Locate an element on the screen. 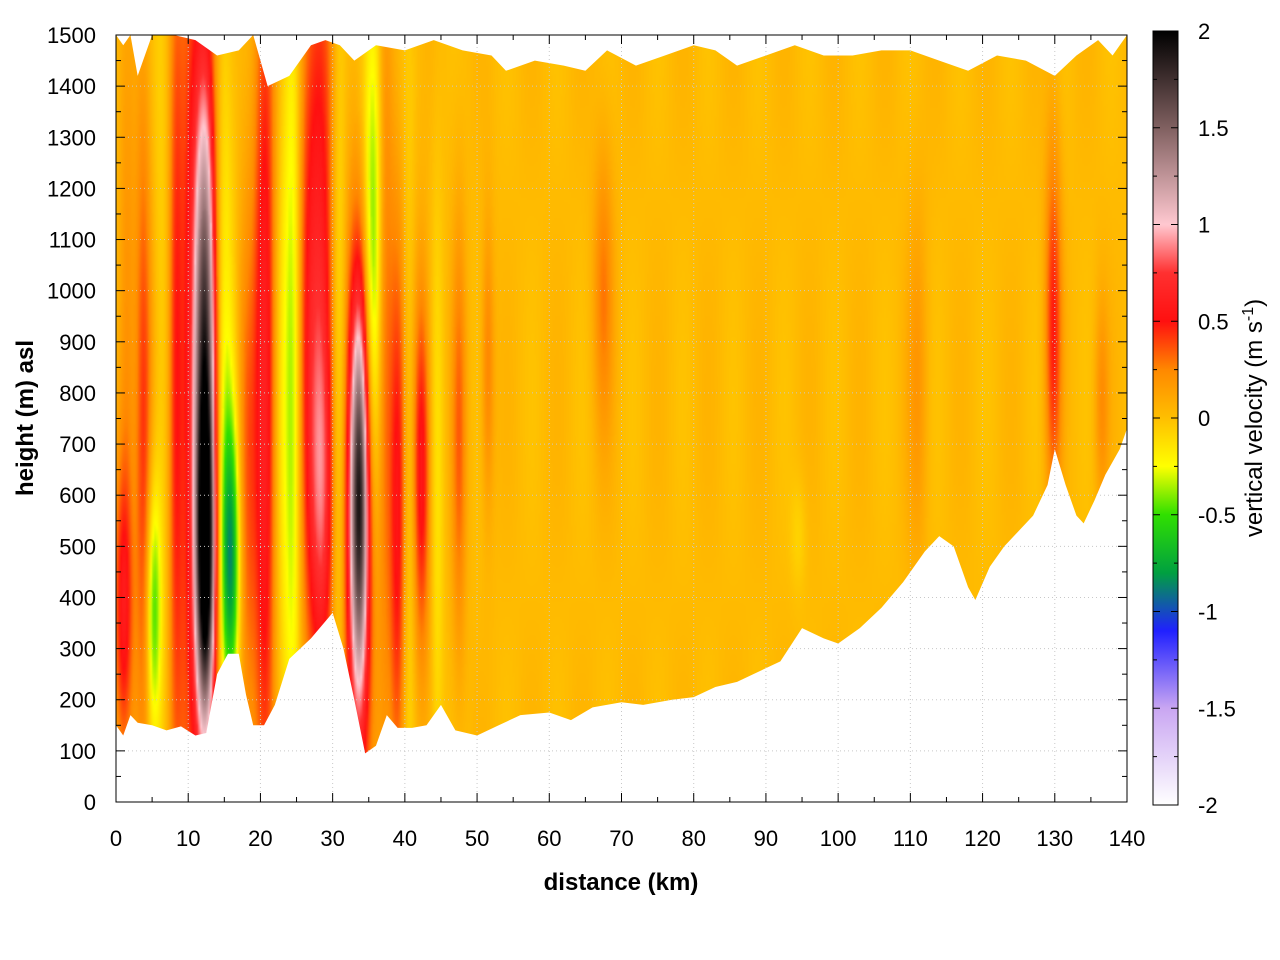 The height and width of the screenshot is (960, 1280). y-tick-label: 500 is located at coordinates (77, 546).